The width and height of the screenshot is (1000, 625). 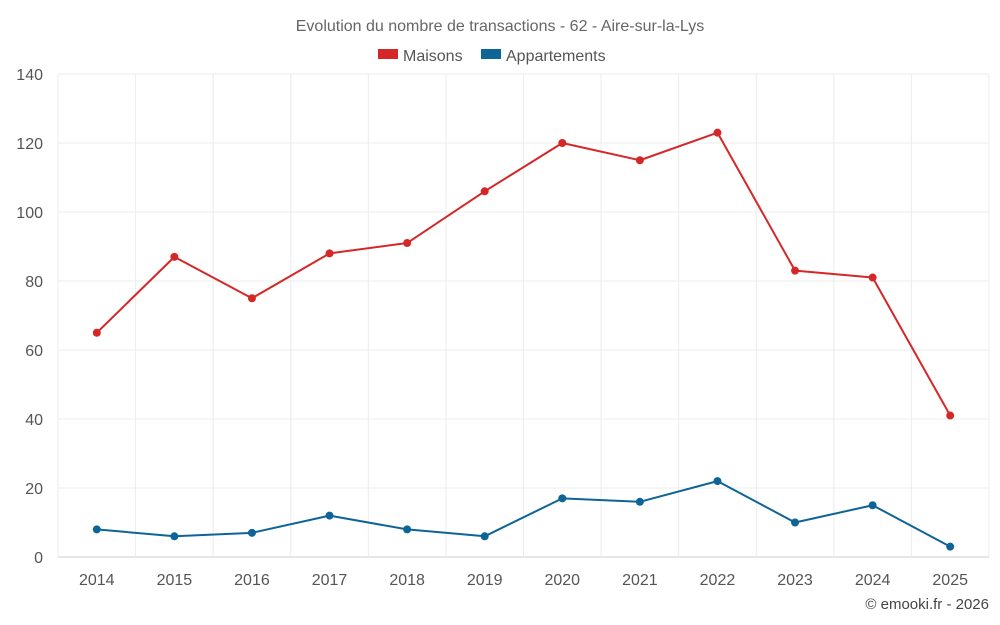 I want to click on legend-label-appartements: Appartements, so click(x=556, y=56).